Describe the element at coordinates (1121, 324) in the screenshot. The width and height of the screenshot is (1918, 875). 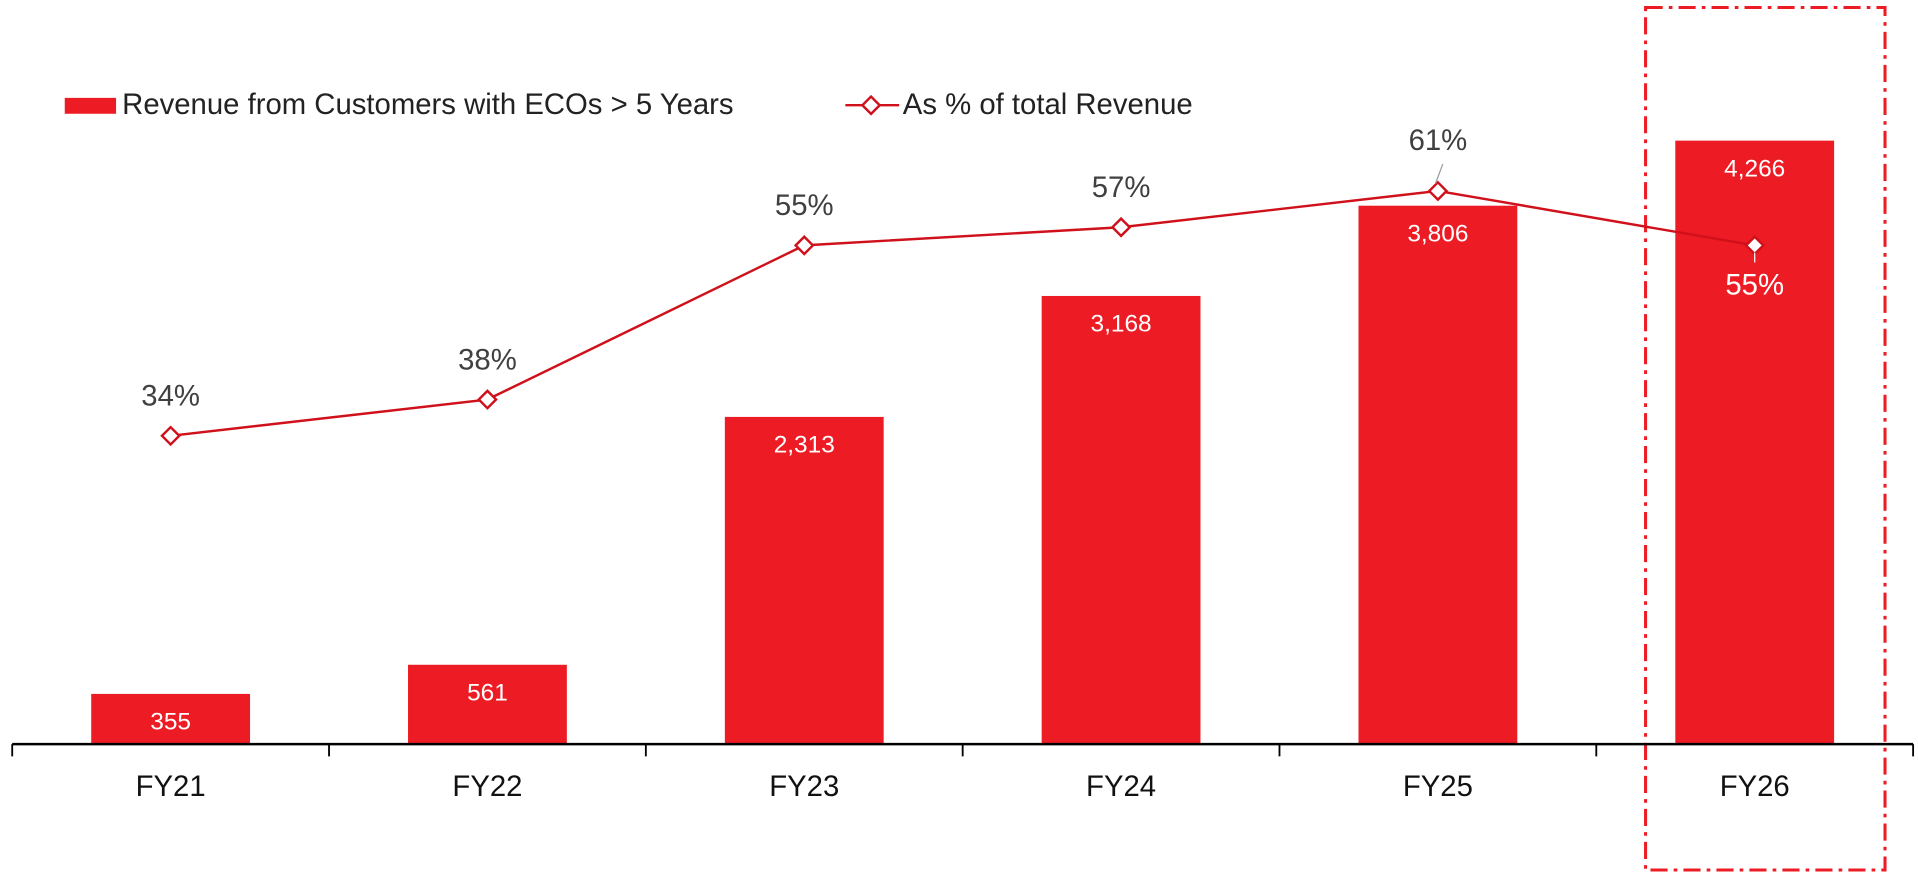
I see `bar-value-label: 3,168` at that location.